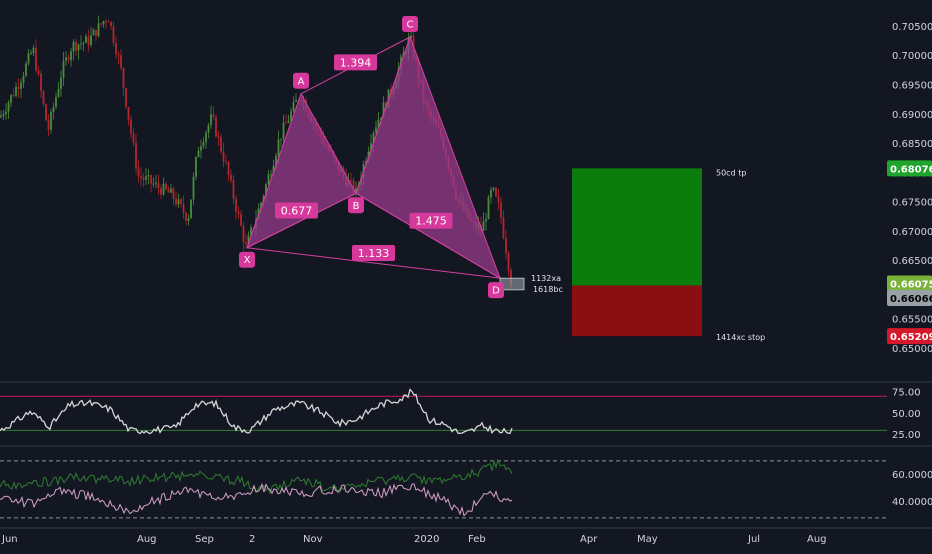 The height and width of the screenshot is (554, 932). I want to click on pattern-point-x: X, so click(247, 259).